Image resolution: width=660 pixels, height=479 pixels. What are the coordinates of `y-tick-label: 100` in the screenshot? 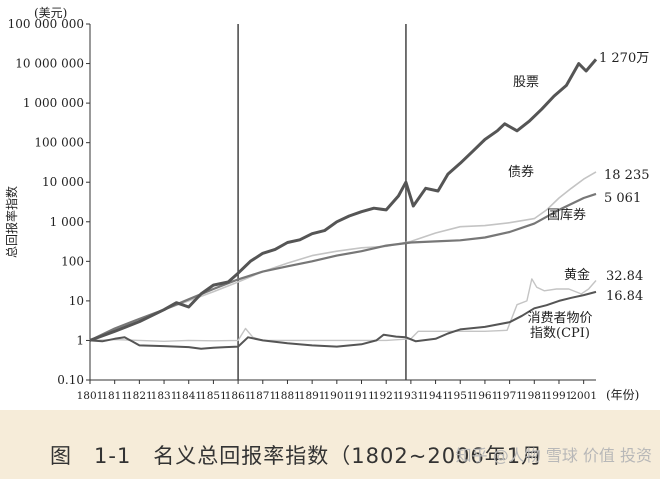 It's located at (72, 261).